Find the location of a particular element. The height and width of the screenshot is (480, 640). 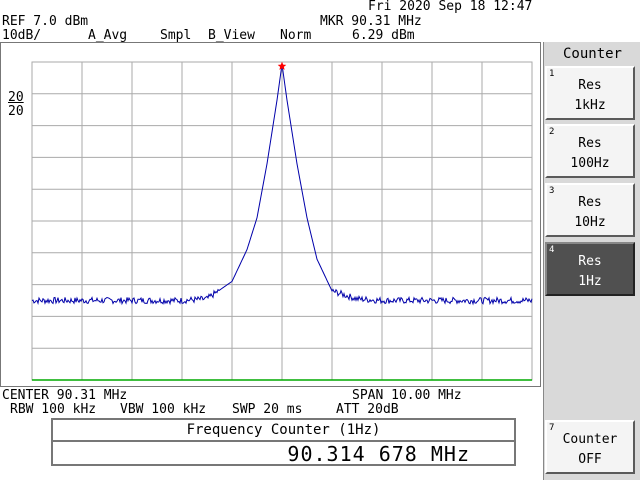

softkey-res-10hz: 3 Res 10Hz is located at coordinates (590, 210).